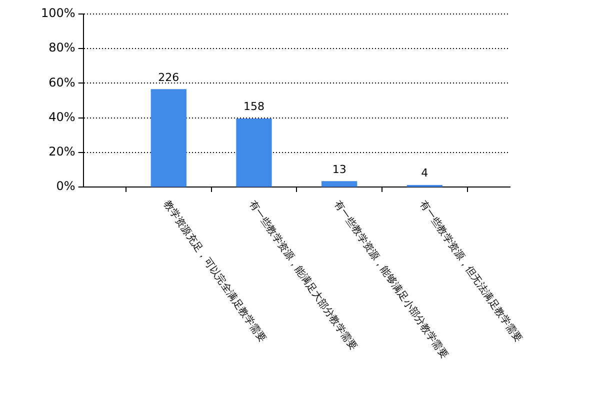 The width and height of the screenshot is (600, 400). Describe the element at coordinates (62, 82) in the screenshot. I see `y-tick-label: 60%` at that location.